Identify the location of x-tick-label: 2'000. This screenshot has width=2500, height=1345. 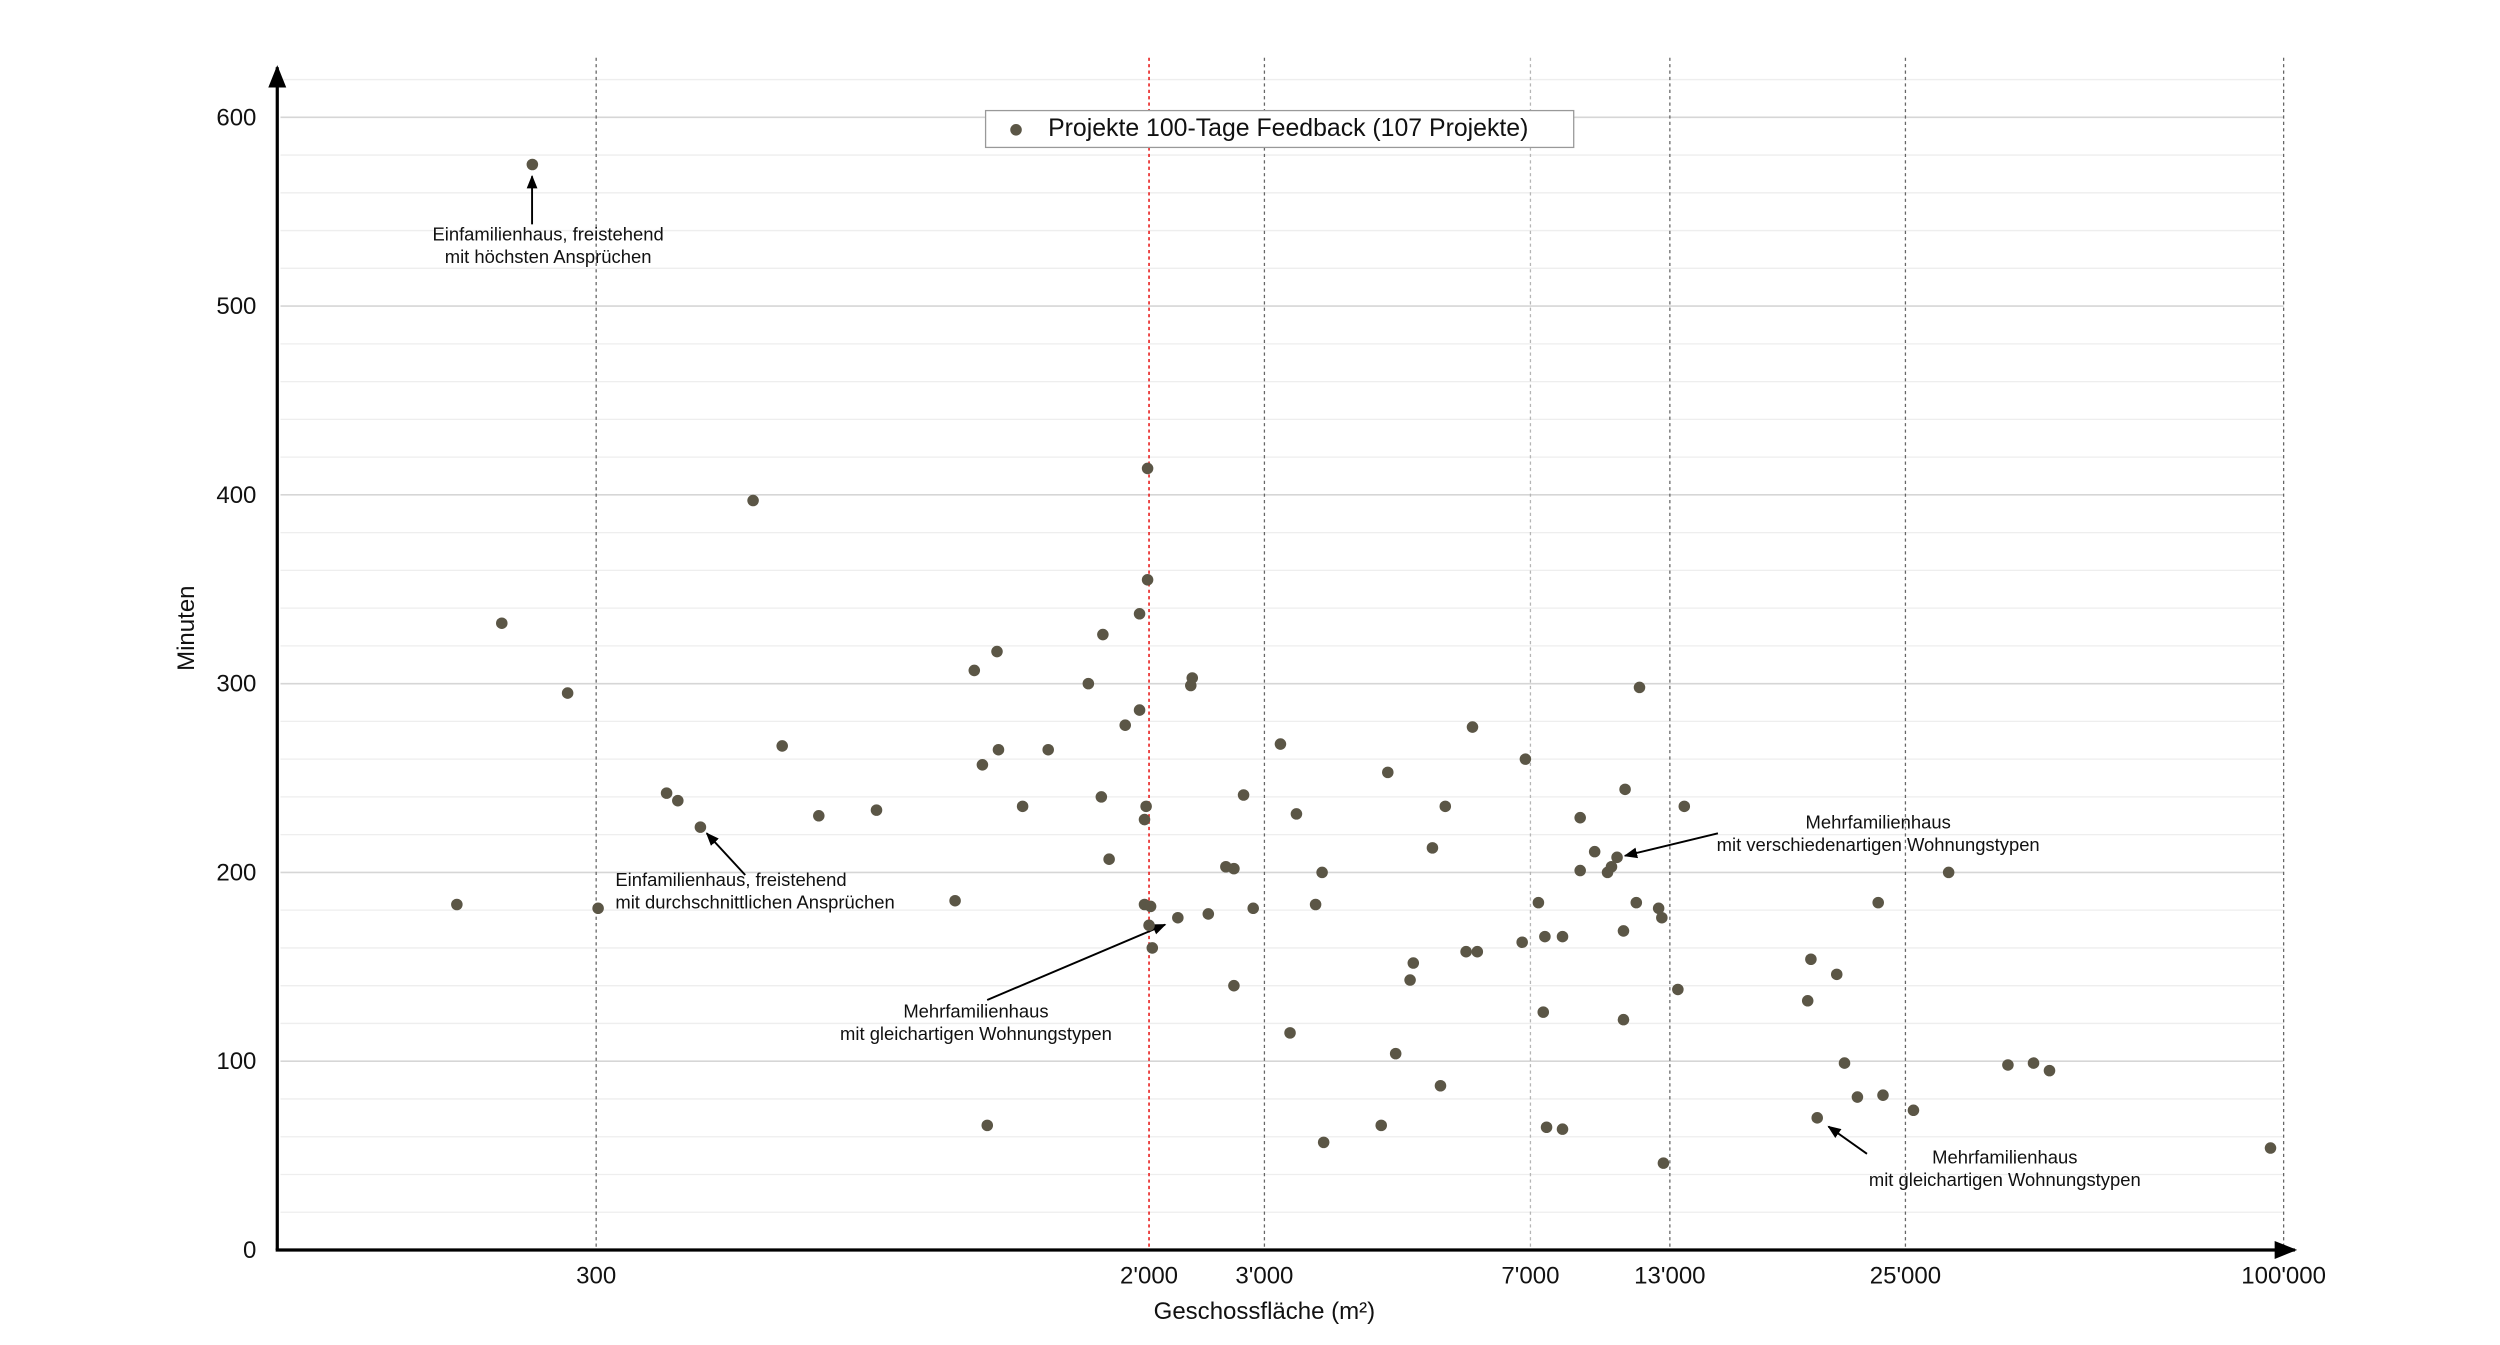
(1149, 1276).